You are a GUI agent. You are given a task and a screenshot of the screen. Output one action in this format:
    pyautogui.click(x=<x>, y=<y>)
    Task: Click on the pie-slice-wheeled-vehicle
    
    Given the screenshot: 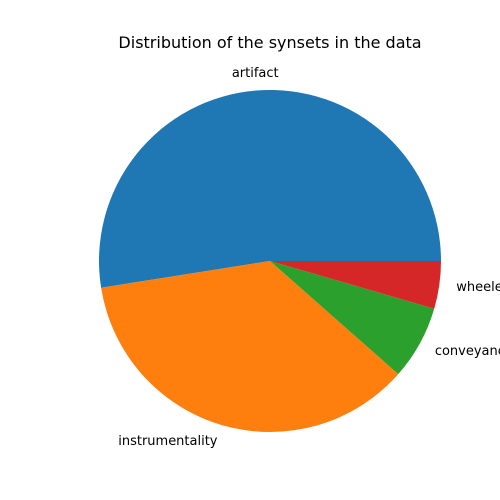 What is the action you would take?
    pyautogui.click(x=355, y=285)
    